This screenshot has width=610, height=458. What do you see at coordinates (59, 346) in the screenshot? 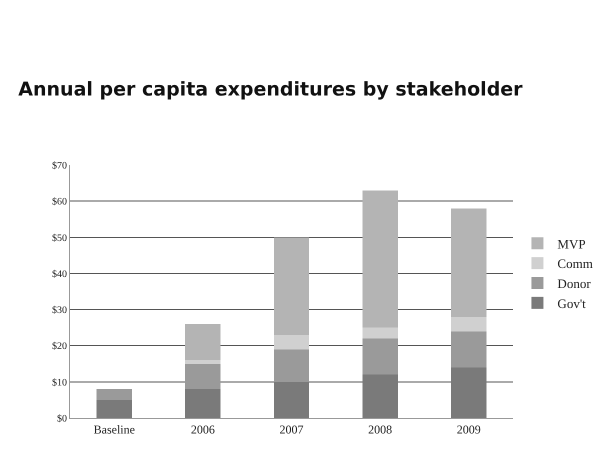
I see `y-tick-label: $20` at bounding box center [59, 346].